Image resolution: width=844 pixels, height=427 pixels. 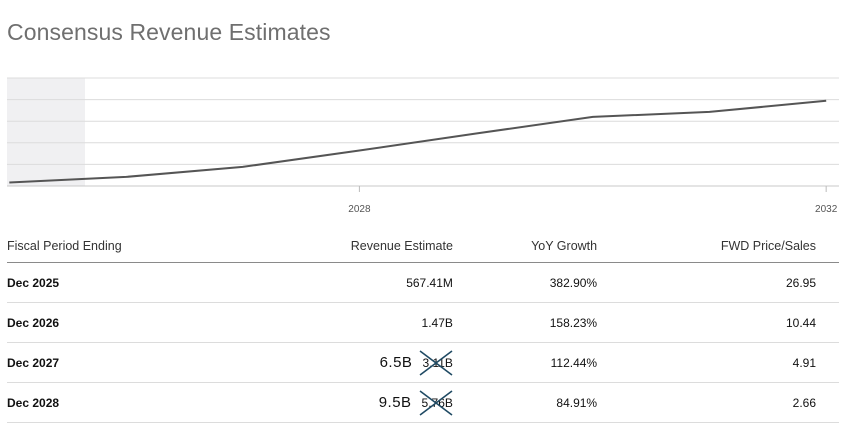 What do you see at coordinates (395, 402) in the screenshot?
I see `handwritten-revenue: 9.5B` at bounding box center [395, 402].